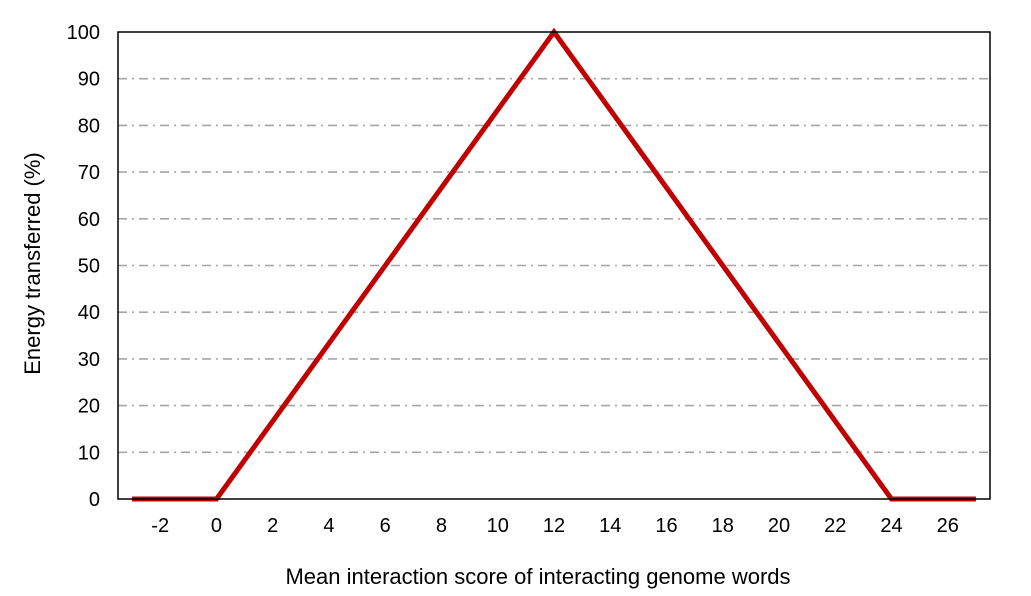 This screenshot has width=1031, height=596. Describe the element at coordinates (32, 263) in the screenshot. I see `y-axis-title: Energy transferred (%)` at that location.